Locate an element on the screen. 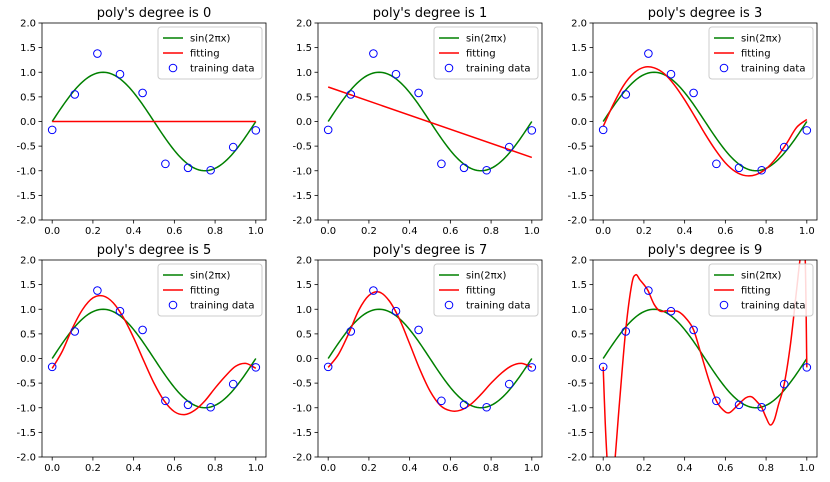 This screenshot has width=830, height=482. x-tick-label: 0.4 is located at coordinates (685, 231).